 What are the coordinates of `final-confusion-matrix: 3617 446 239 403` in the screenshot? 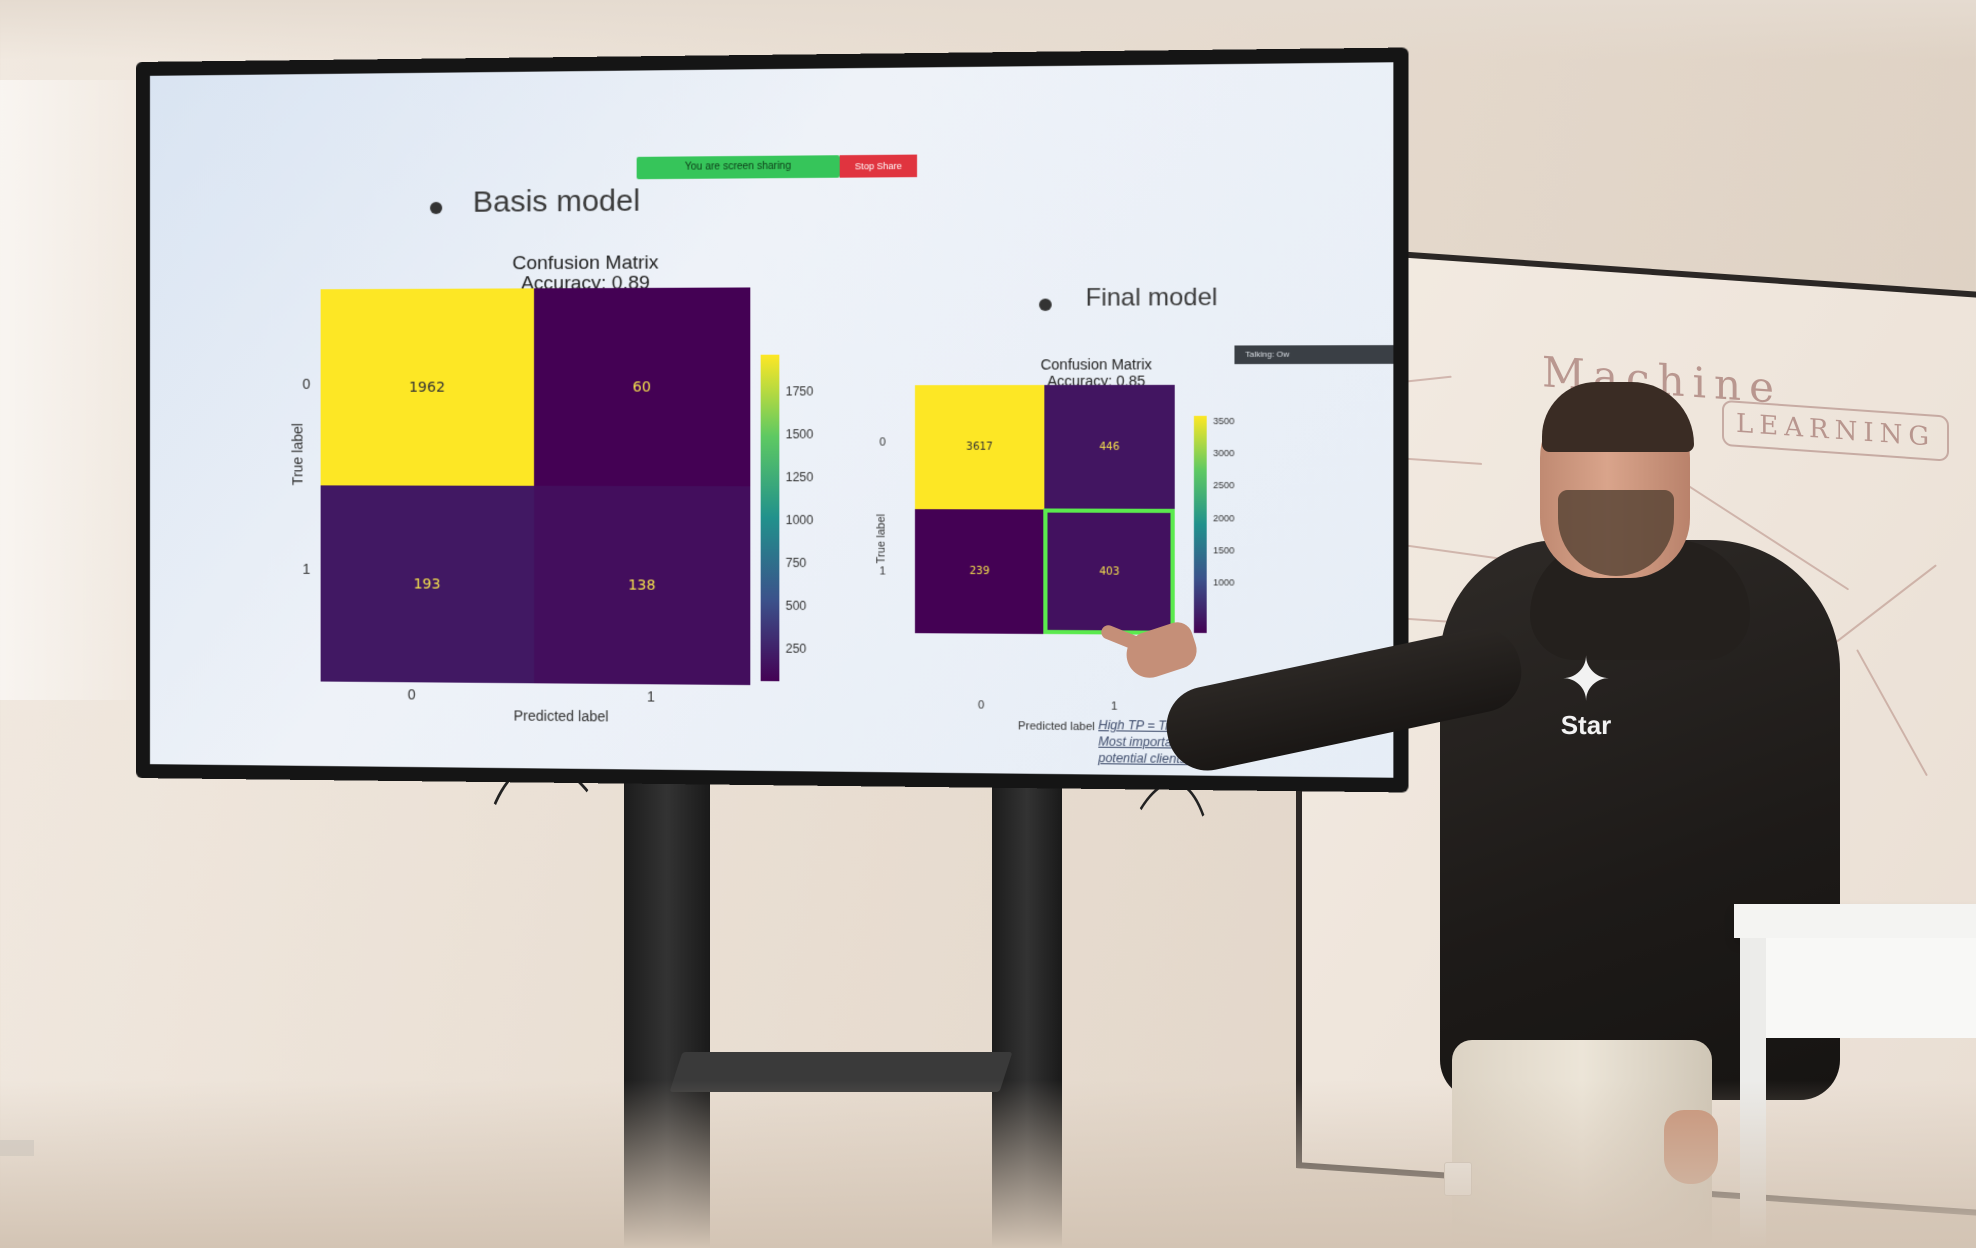 It's located at (771, 69).